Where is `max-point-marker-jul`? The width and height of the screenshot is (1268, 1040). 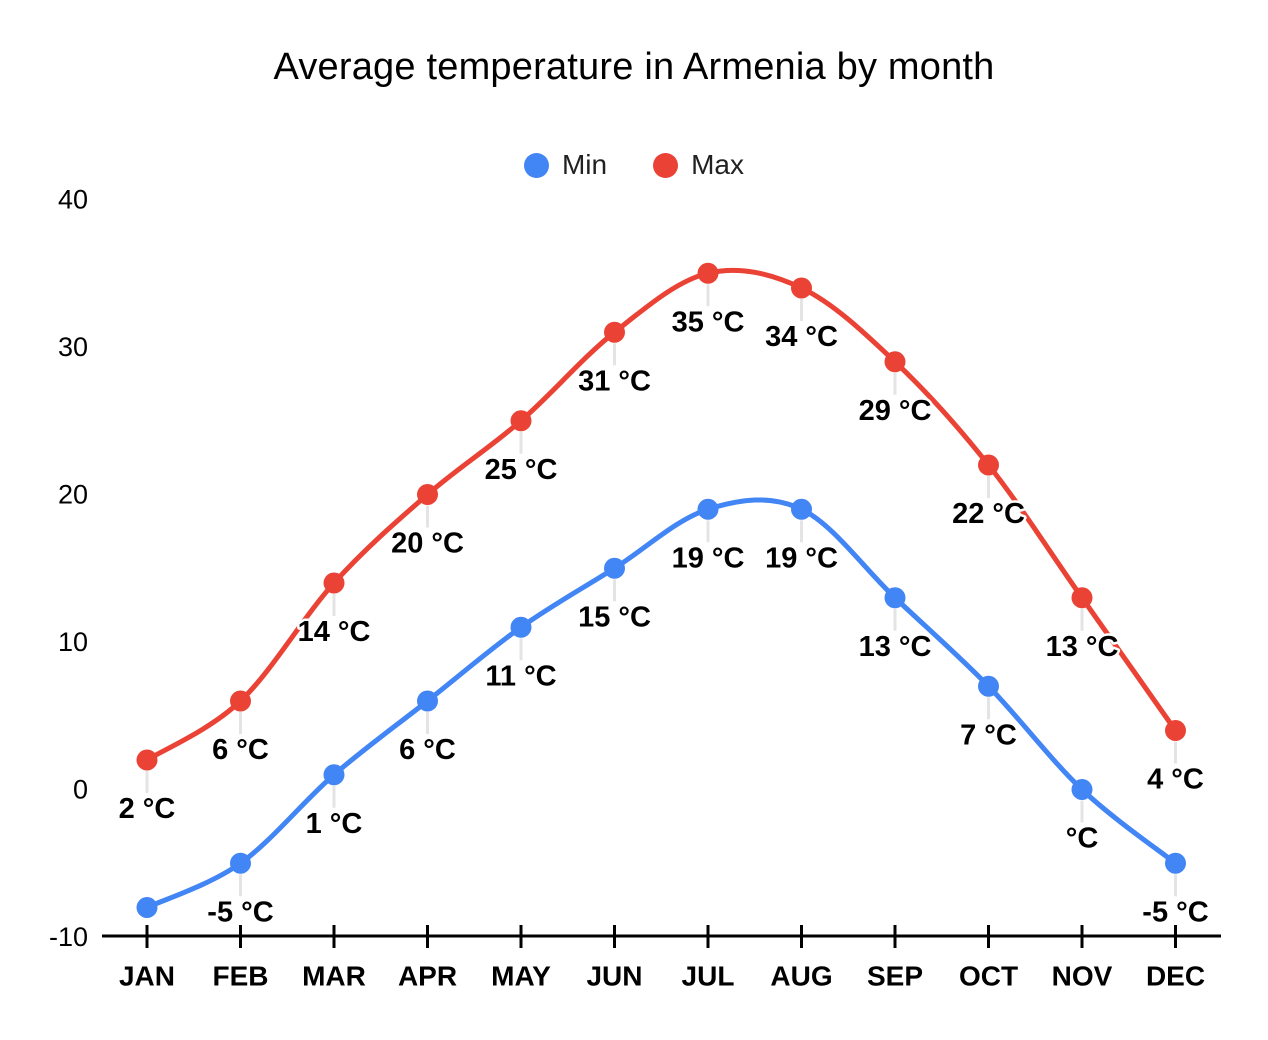
max-point-marker-jul is located at coordinates (708, 273).